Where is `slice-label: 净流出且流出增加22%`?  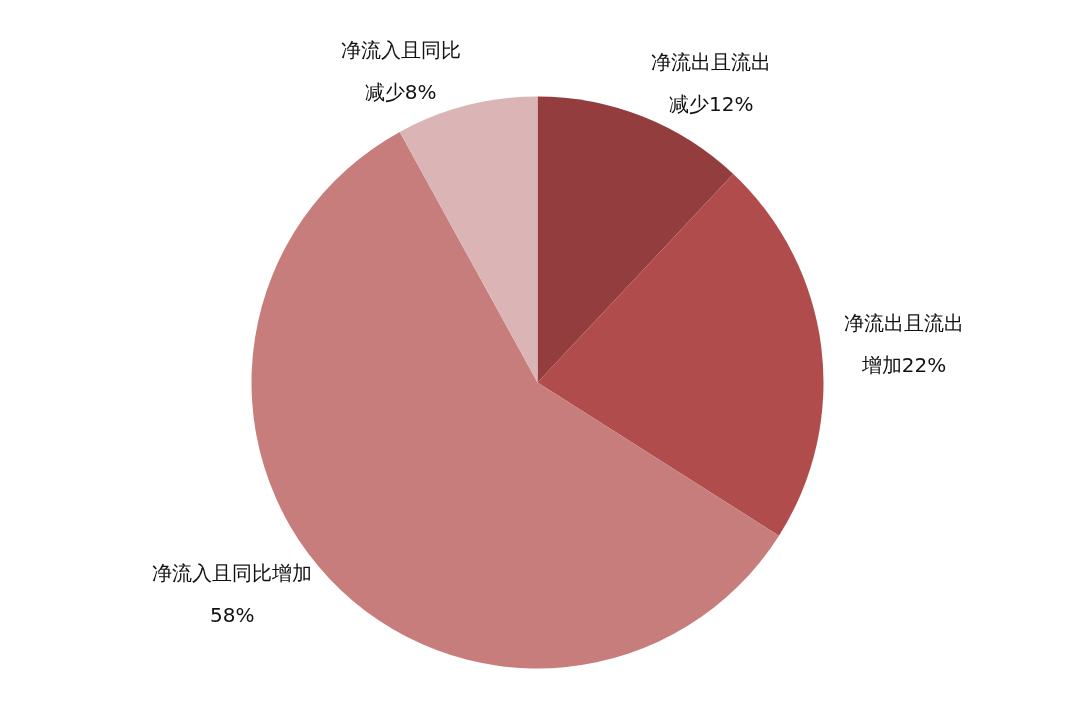 slice-label: 净流出且流出增加22% is located at coordinates (903, 343).